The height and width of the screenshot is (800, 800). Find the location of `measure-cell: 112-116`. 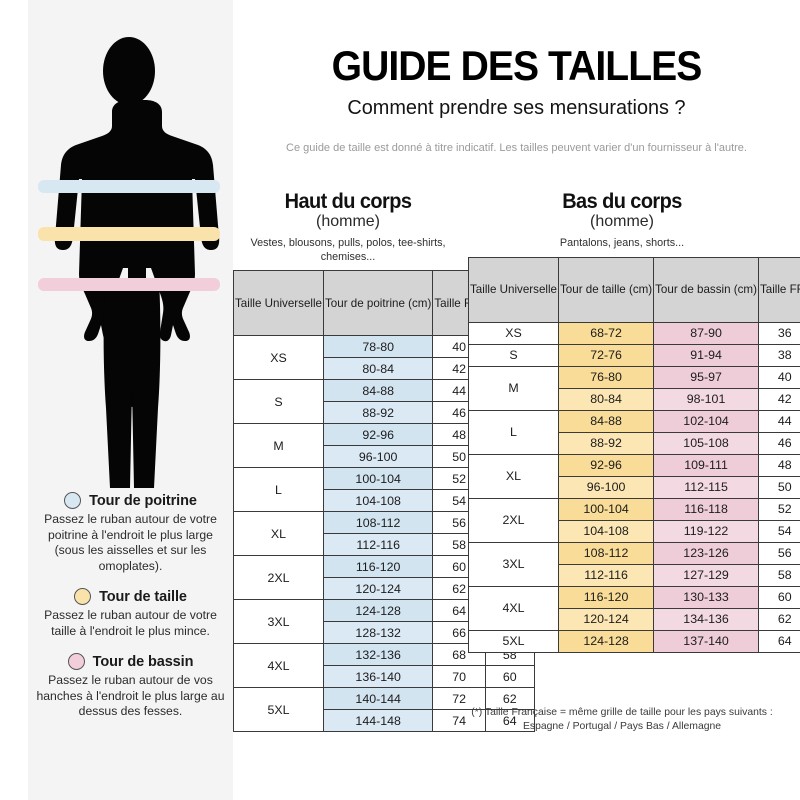

measure-cell: 112-116 is located at coordinates (378, 544).